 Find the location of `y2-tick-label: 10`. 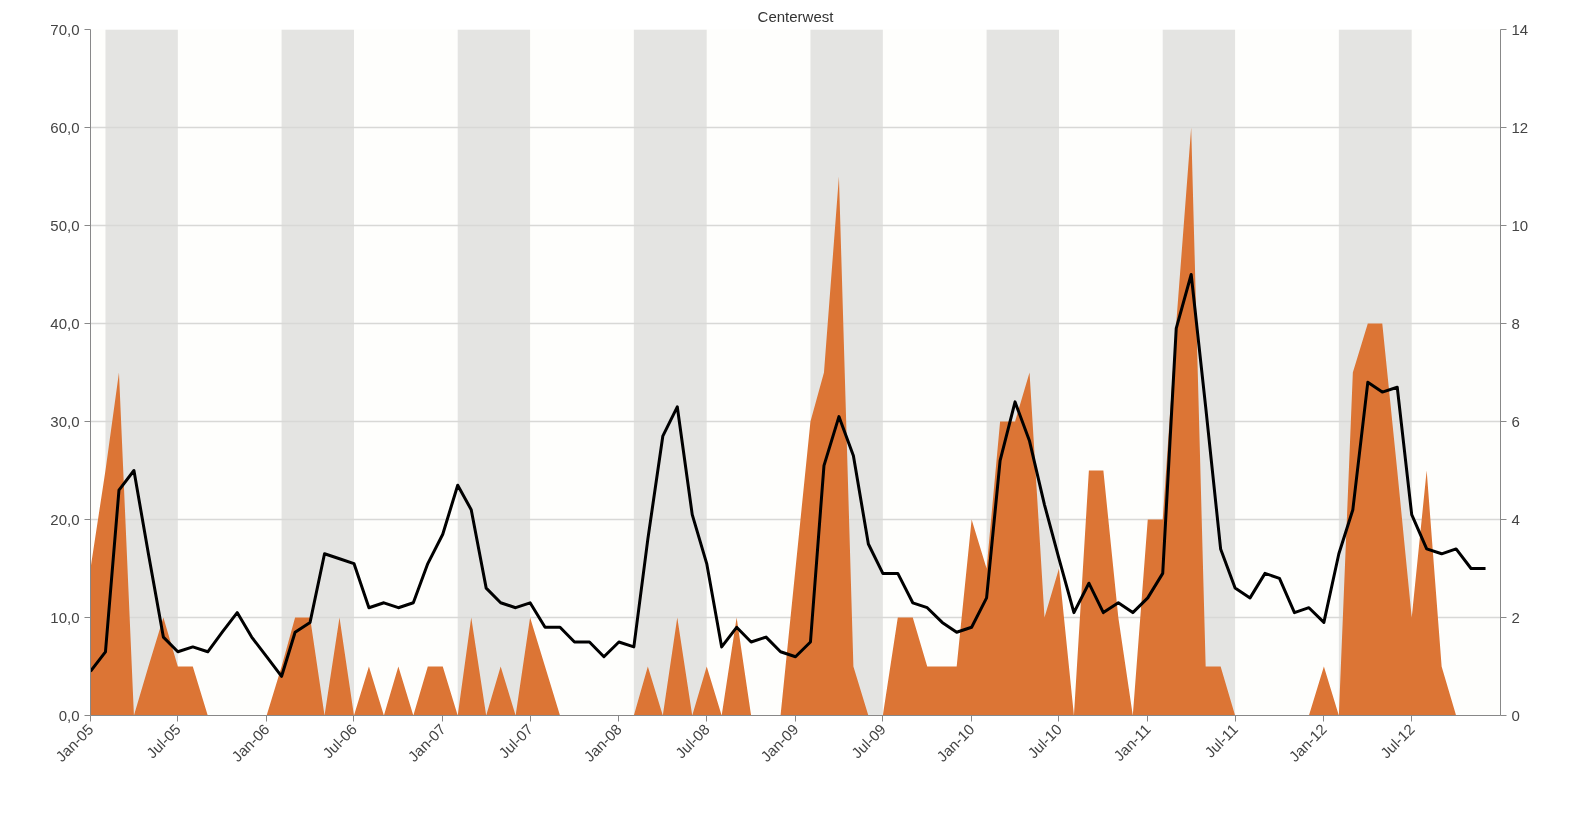

y2-tick-label: 10 is located at coordinates (1520, 225).